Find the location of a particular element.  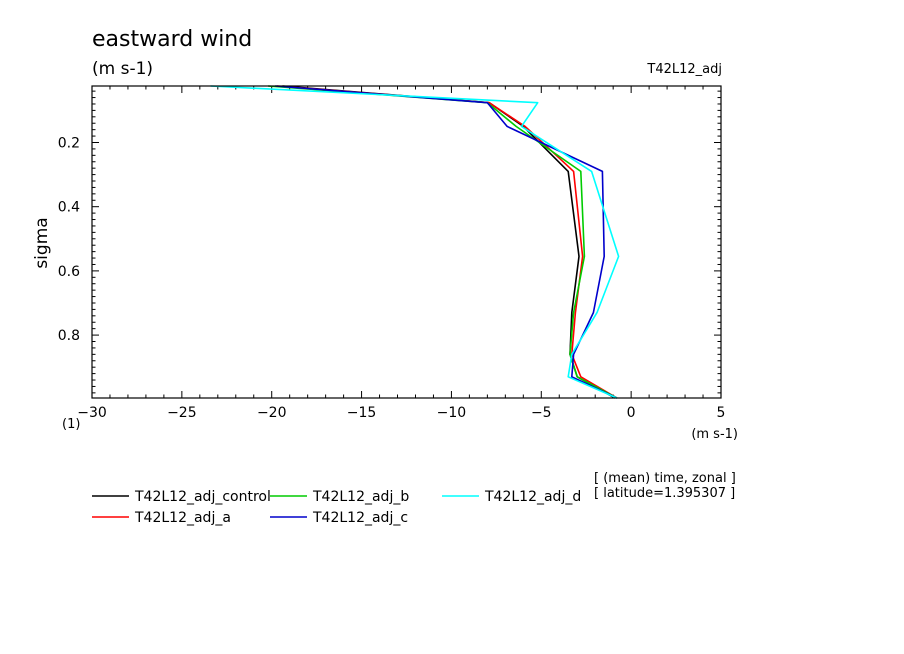

y-tick-label: 0.6 is located at coordinates (69, 272).